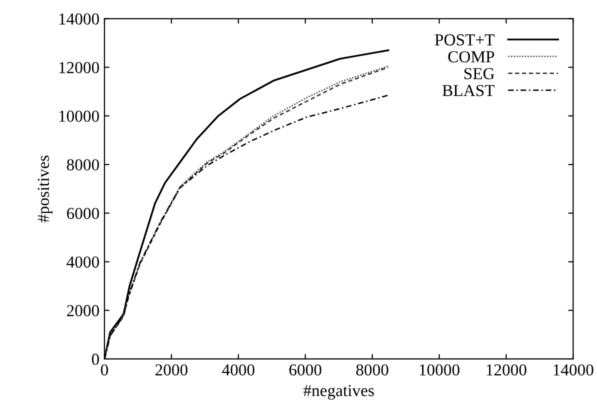 Image resolution: width=597 pixels, height=415 pixels. I want to click on y-tick-label: 0, so click(95, 359).